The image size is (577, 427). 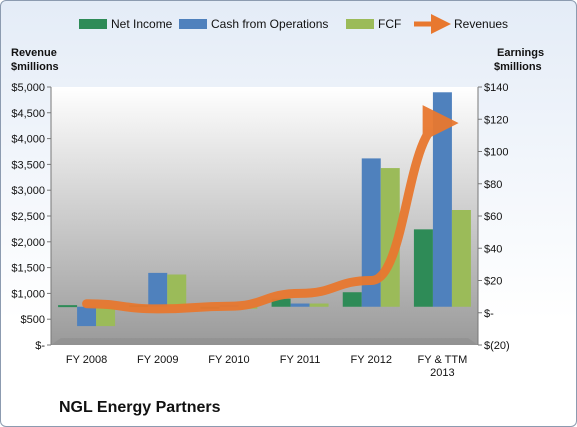 I want to click on x-tick-label-line2: 2013, so click(x=442, y=373).